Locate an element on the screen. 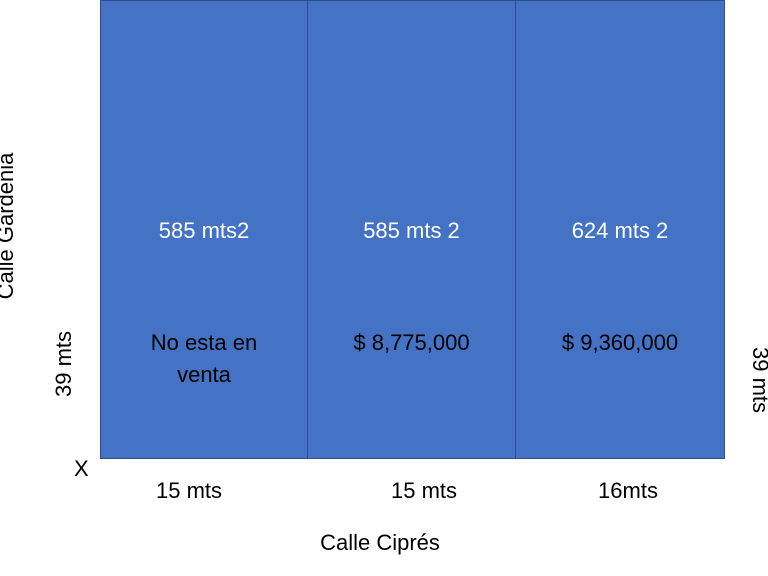 This screenshot has height=576, width=768. lot-area: 624 mts 2 is located at coordinates (620, 230).